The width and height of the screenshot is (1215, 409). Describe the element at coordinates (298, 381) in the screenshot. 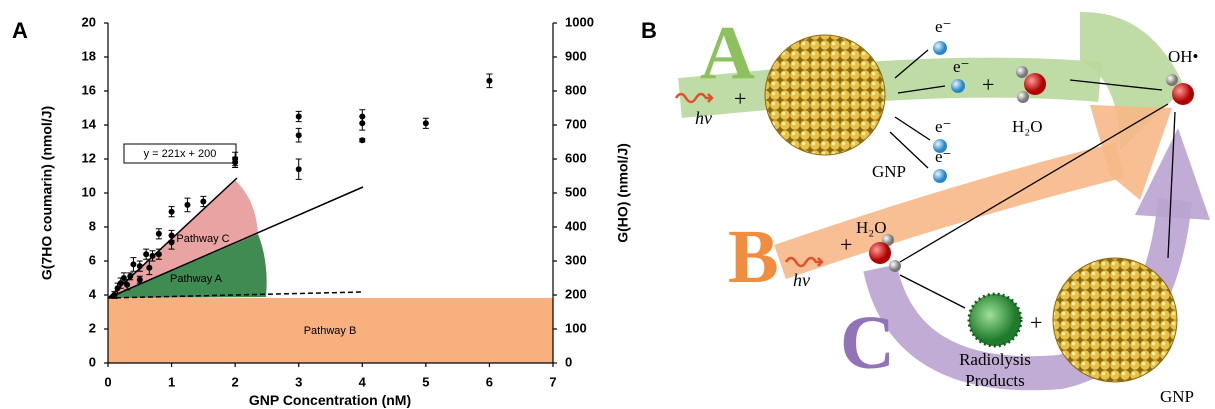

I see `x-tick-label: 3` at that location.